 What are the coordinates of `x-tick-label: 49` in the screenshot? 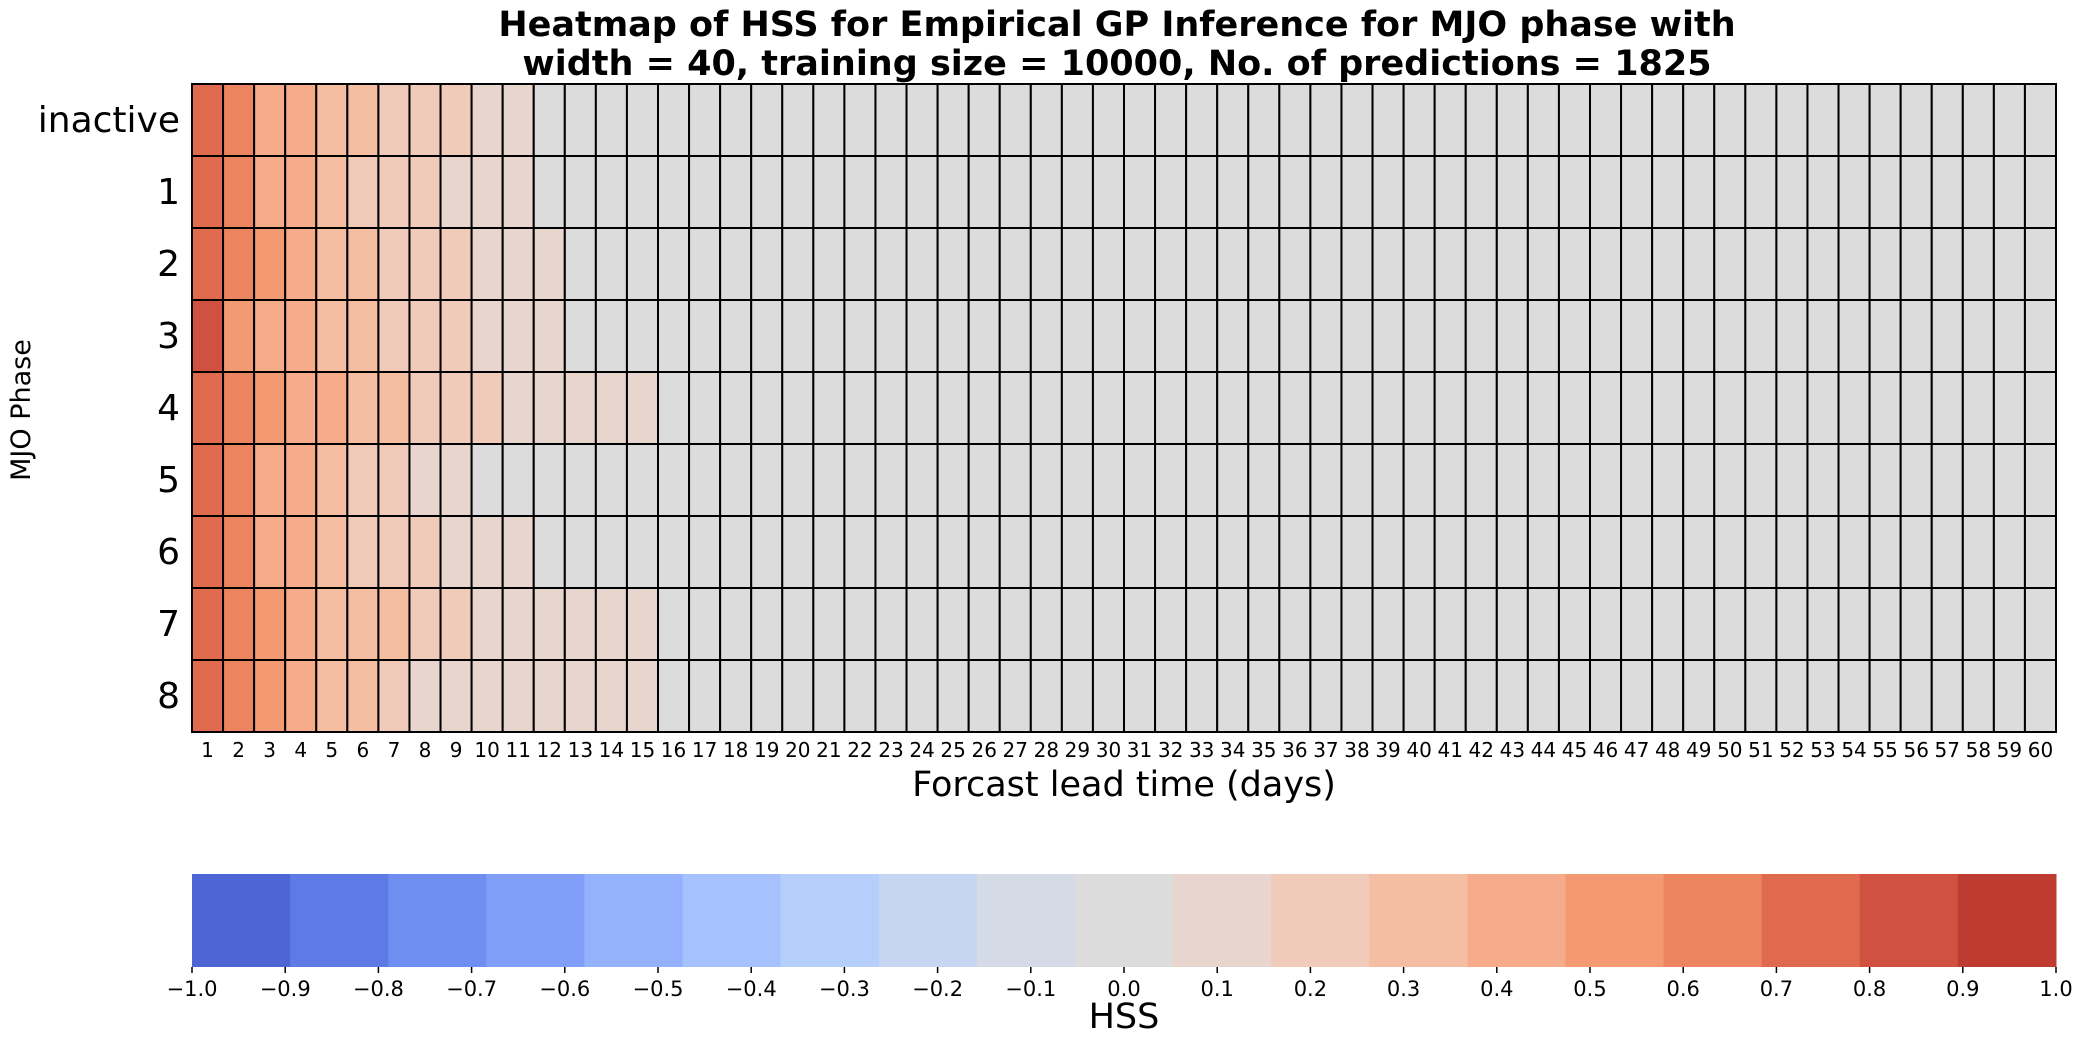 It's located at (1698, 750).